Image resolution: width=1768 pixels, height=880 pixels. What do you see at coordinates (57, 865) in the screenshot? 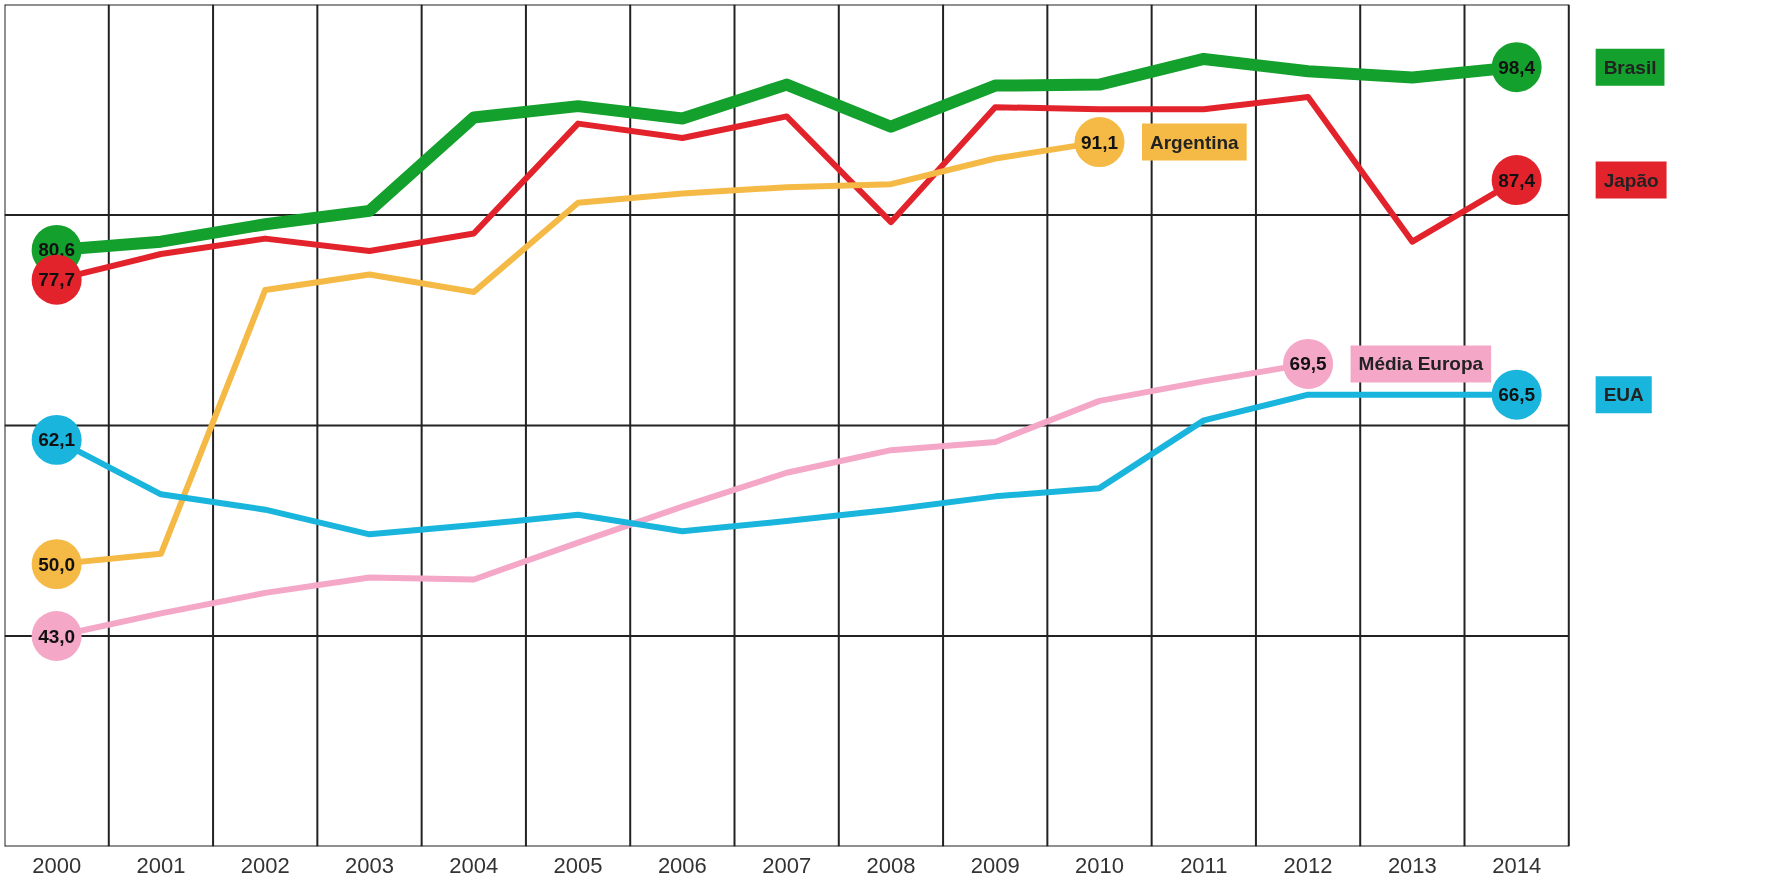
I see `x-tick-label: 2000` at bounding box center [57, 865].